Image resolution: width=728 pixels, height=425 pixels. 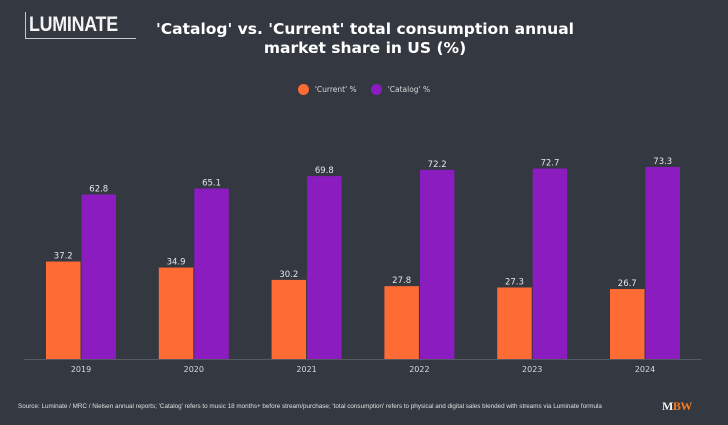 What do you see at coordinates (176, 313) in the screenshot?
I see `bar-current-2020` at bounding box center [176, 313].